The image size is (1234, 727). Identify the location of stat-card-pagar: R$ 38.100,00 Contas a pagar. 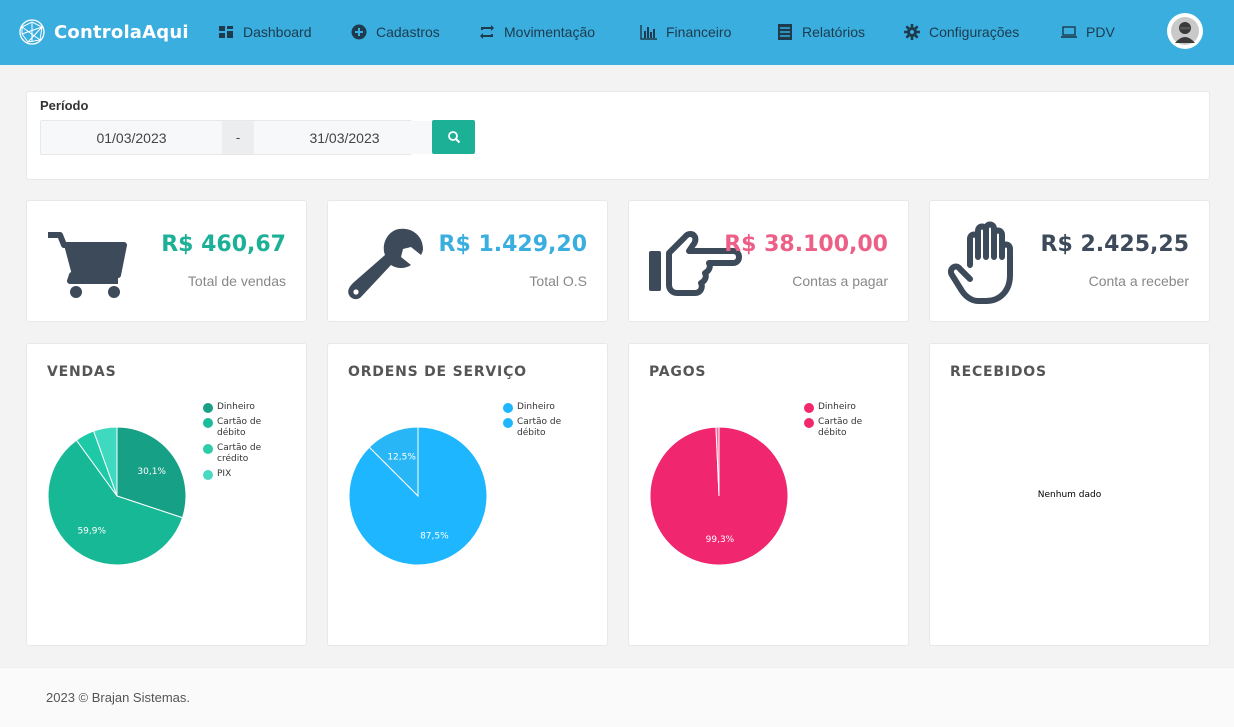
(768, 261).